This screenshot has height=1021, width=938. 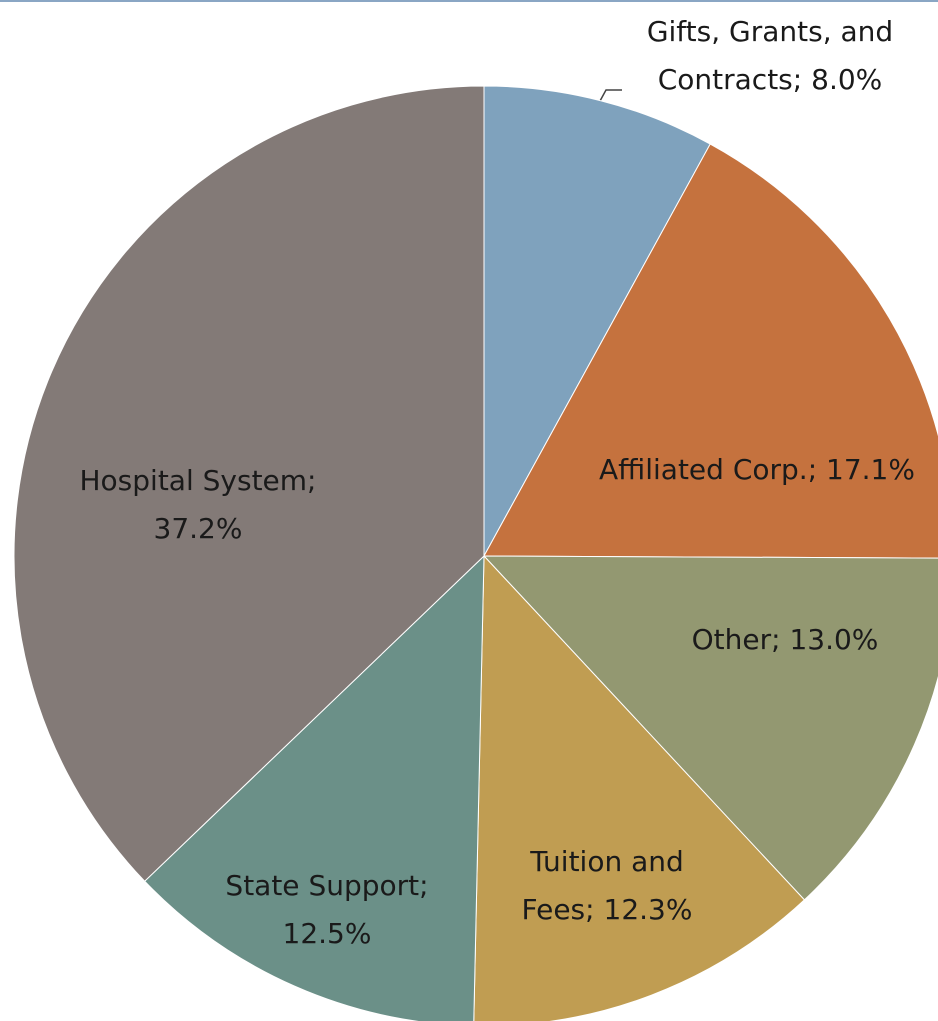 I want to click on slice-label: Hospital System; 37.2%, so click(x=198, y=505).